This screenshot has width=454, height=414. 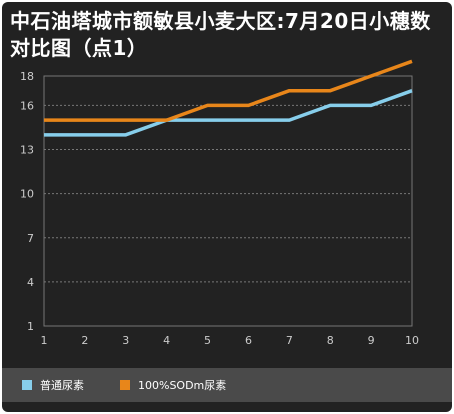 What do you see at coordinates (84, 340) in the screenshot?
I see `x-tick-label: 2` at bounding box center [84, 340].